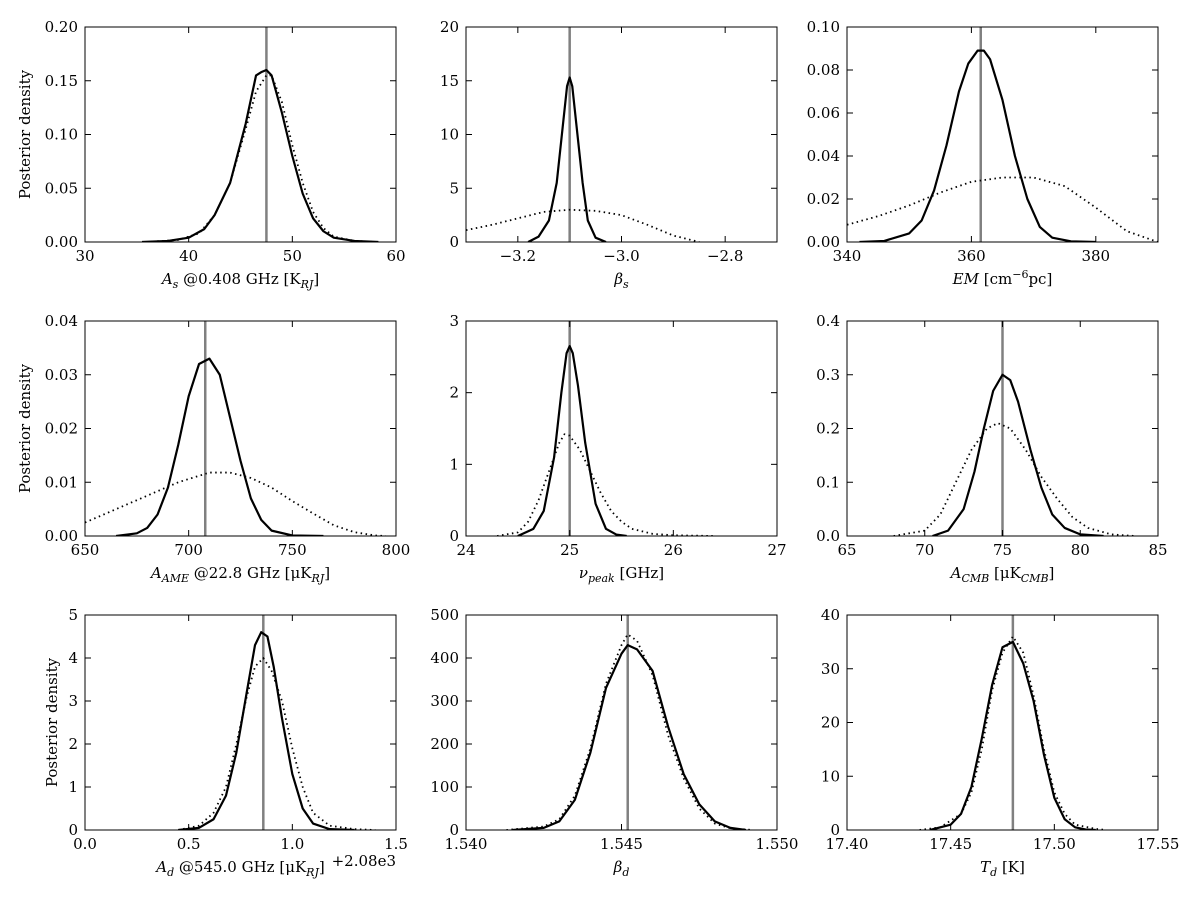  What do you see at coordinates (846, 550) in the screenshot?
I see `x-tick-label: 65` at bounding box center [846, 550].